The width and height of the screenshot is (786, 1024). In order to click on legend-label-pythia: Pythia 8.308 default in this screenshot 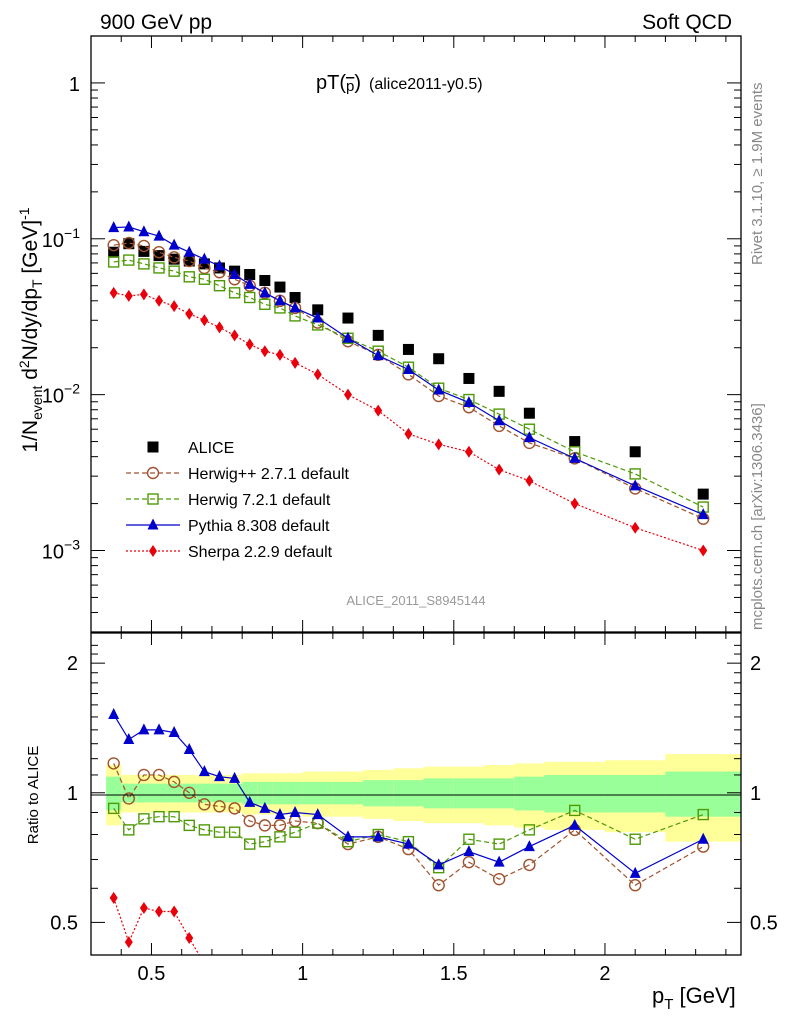, I will do `click(259, 526)`.